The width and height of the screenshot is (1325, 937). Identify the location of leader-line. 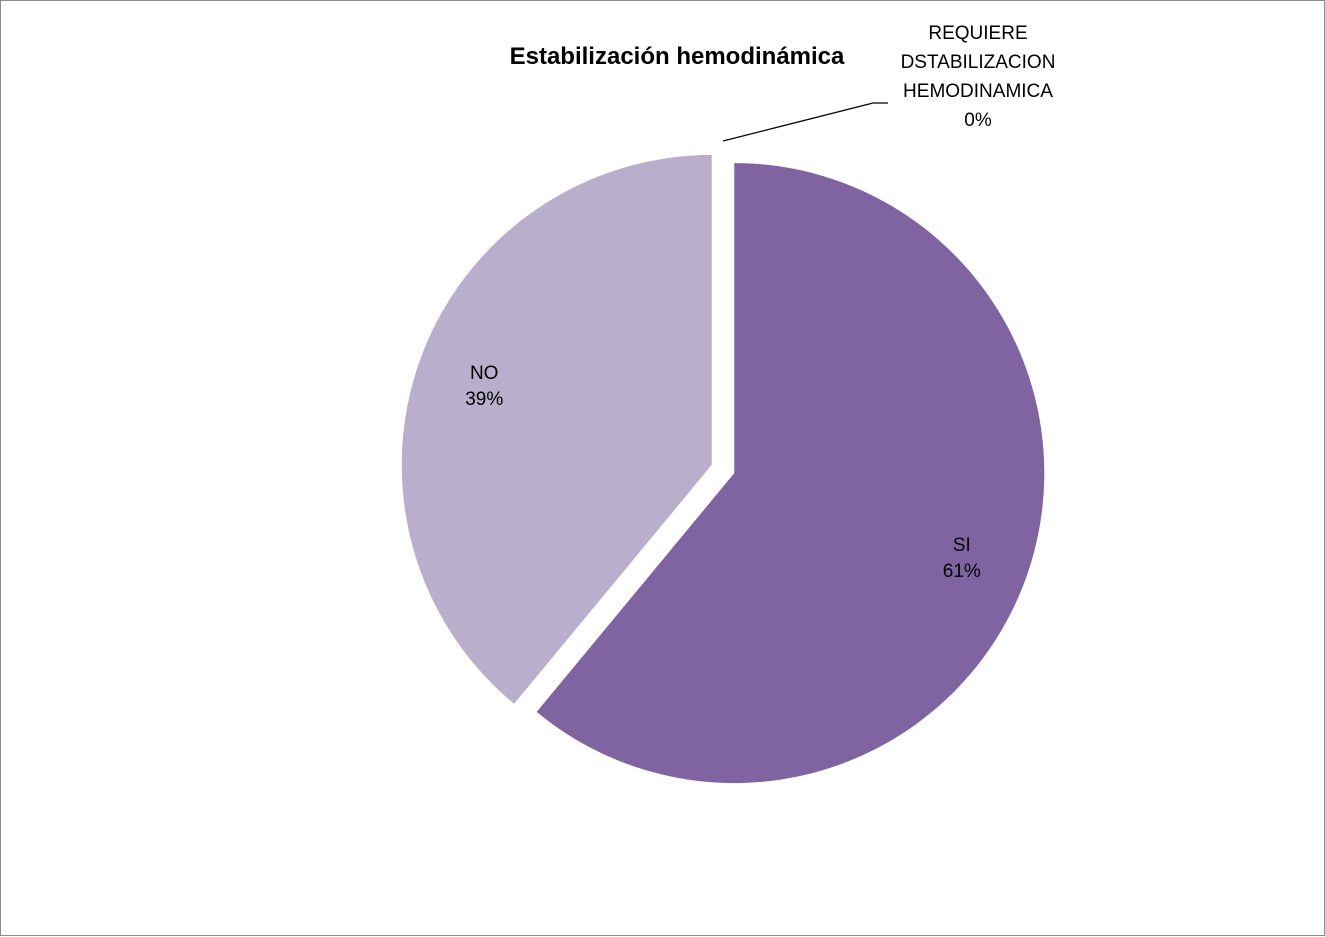
(805, 122).